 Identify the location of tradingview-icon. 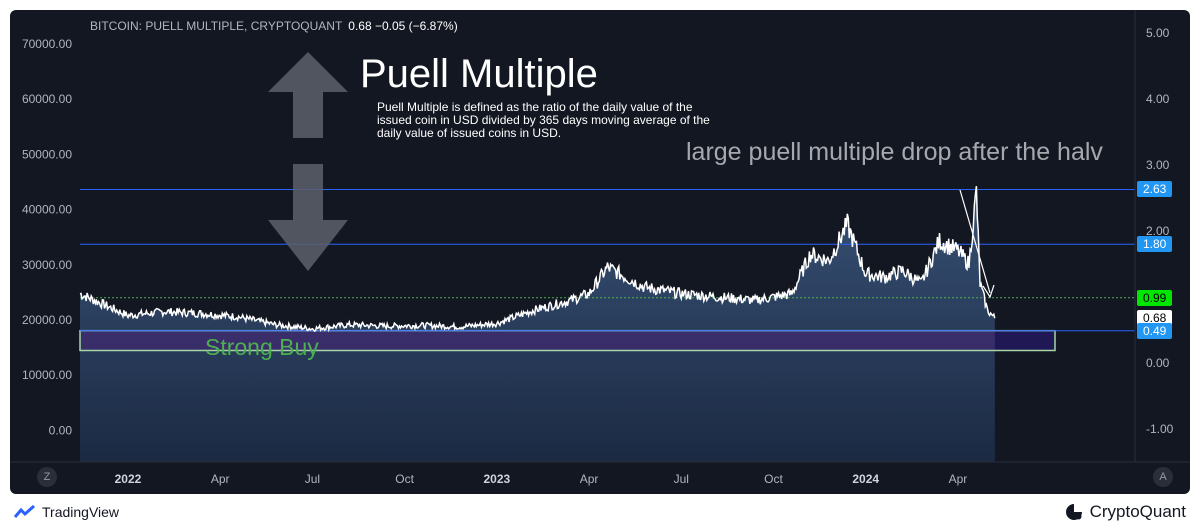
(24, 511).